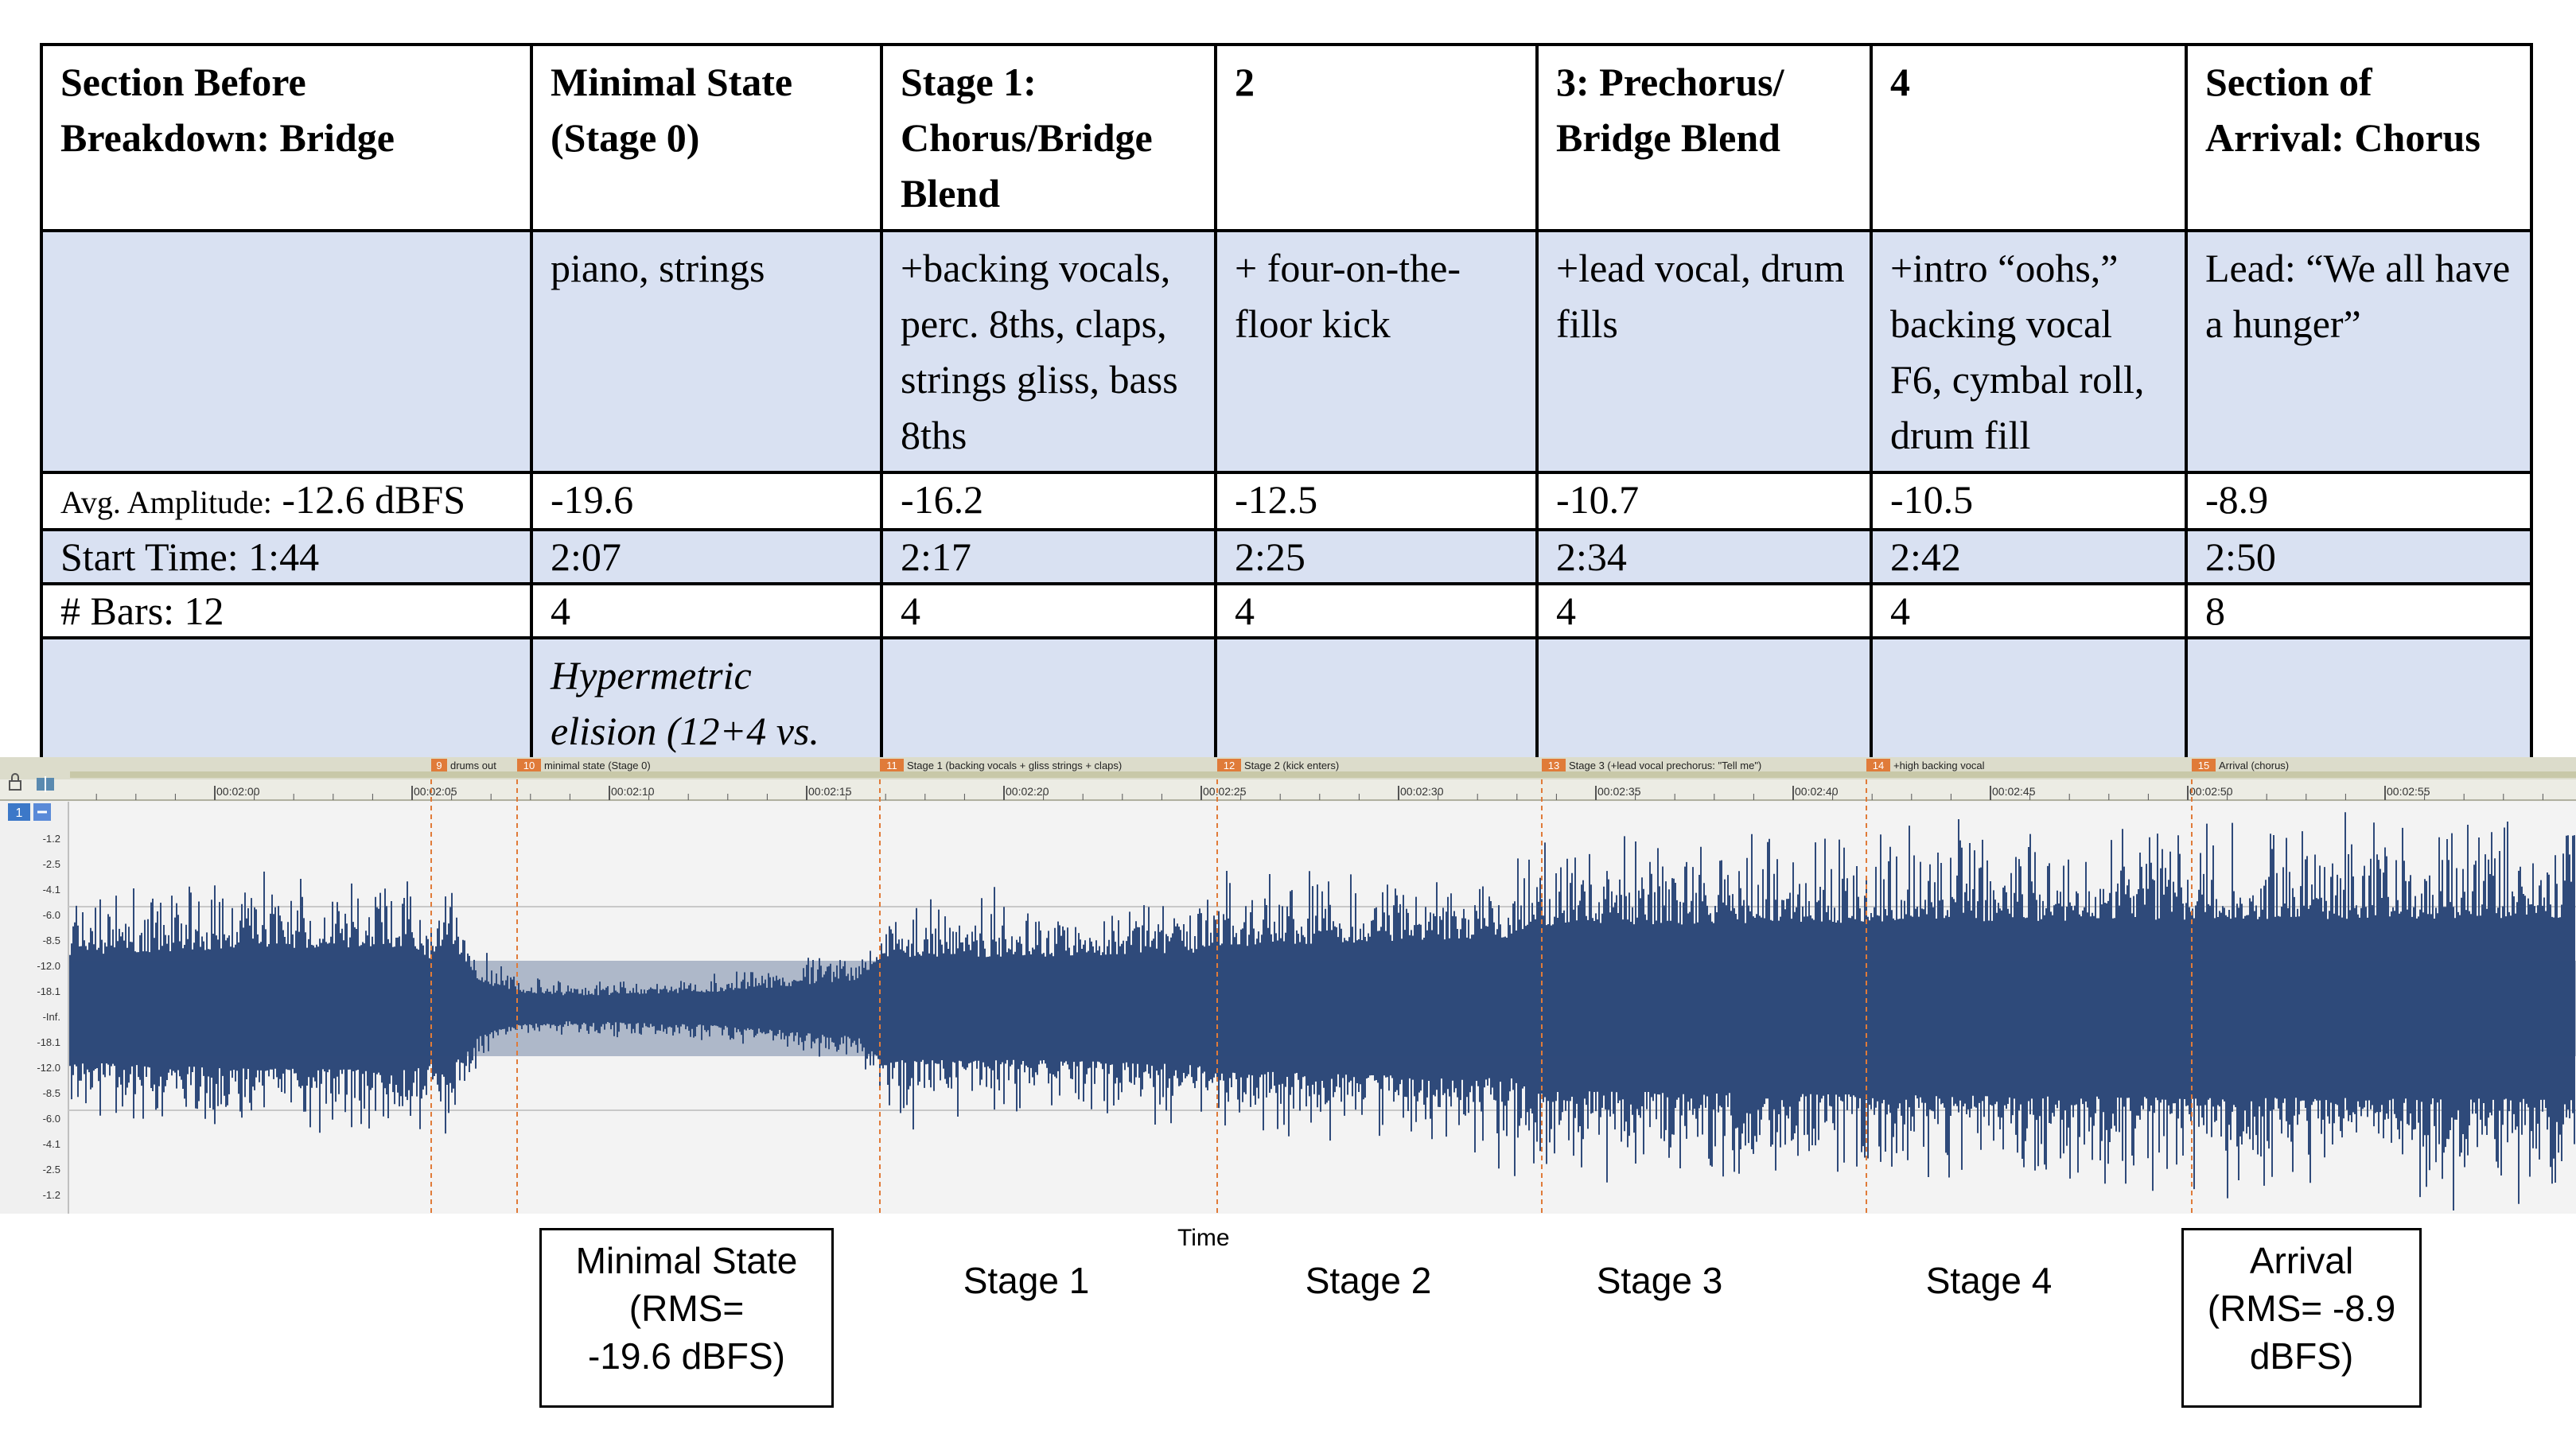 Image resolution: width=2576 pixels, height=1430 pixels. Describe the element at coordinates (49, 966) in the screenshot. I see `db-scale-label: -12.0` at that location.